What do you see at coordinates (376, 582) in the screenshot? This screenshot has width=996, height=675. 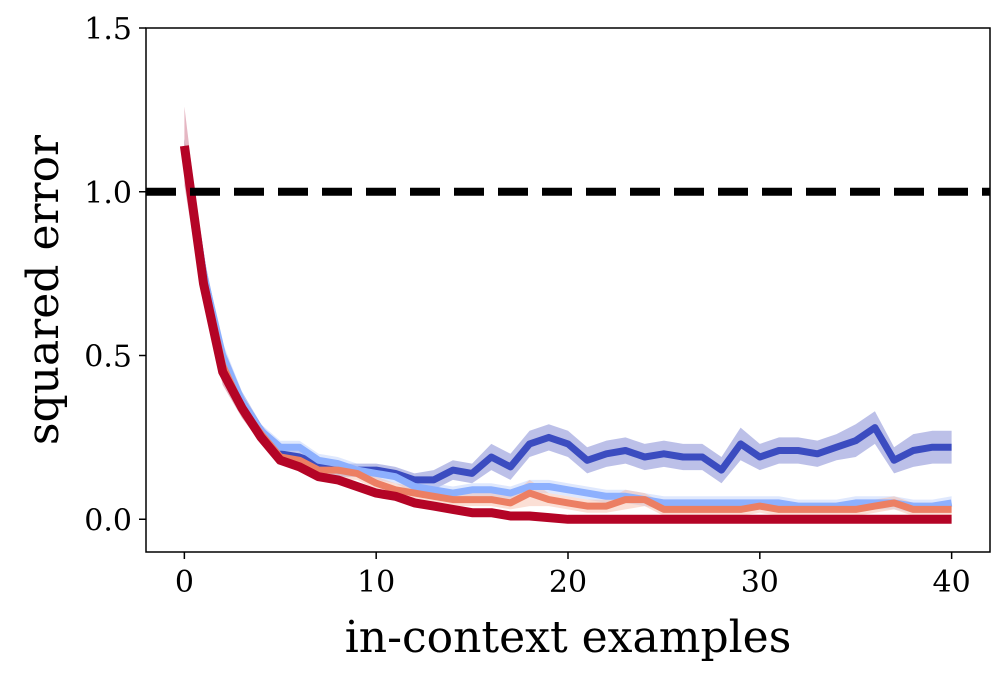 I see `x-tick-label: 10` at bounding box center [376, 582].